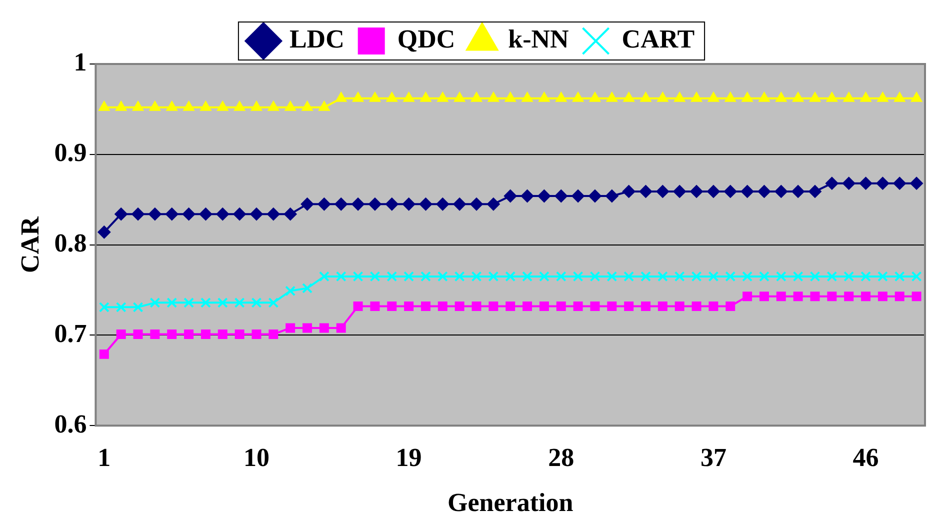 The image size is (941, 532). Describe the element at coordinates (70, 423) in the screenshot. I see `y-tick-label: 0.6` at that location.